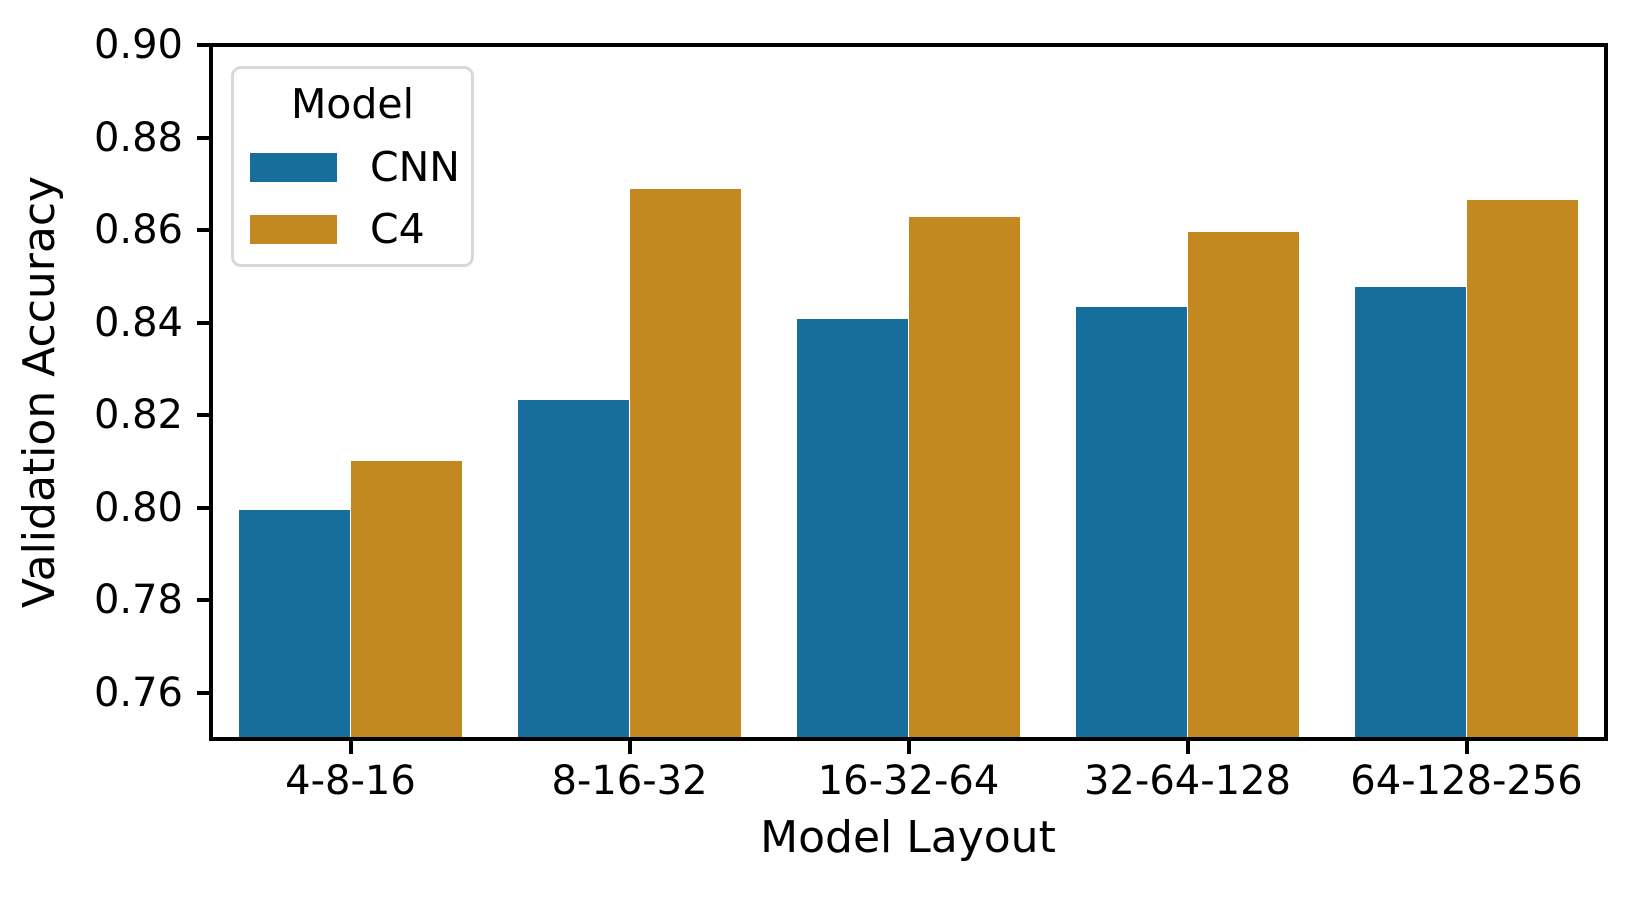 The height and width of the screenshot is (899, 1635). Describe the element at coordinates (352, 198) in the screenshot. I see `legend-rows: CNN C4` at that location.